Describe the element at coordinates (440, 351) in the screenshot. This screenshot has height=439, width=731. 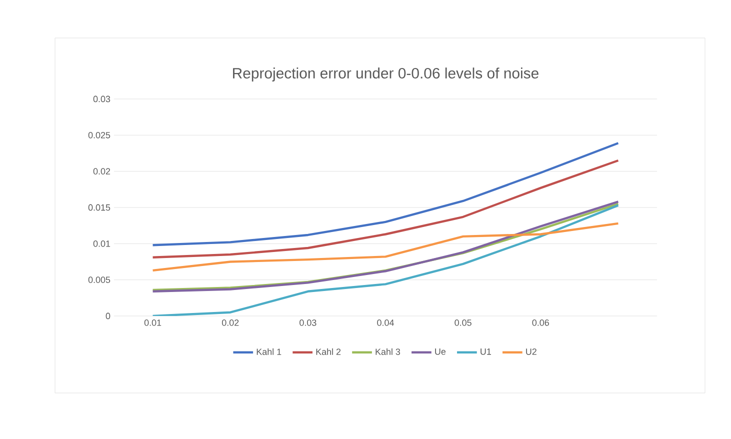
I see `legend-label: Ue` at that location.